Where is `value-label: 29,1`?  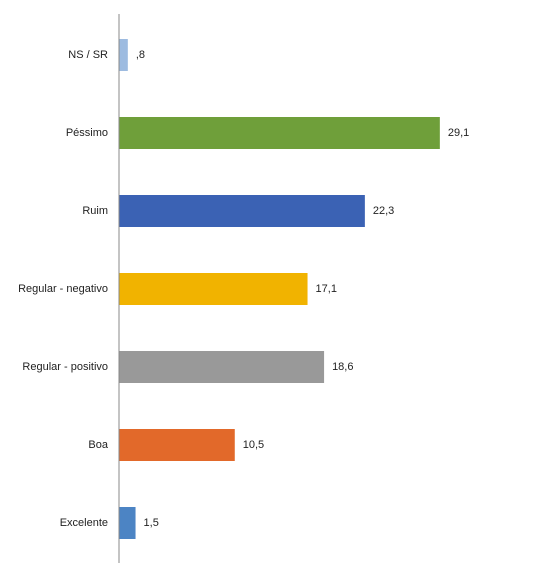 value-label: 29,1 is located at coordinates (458, 133).